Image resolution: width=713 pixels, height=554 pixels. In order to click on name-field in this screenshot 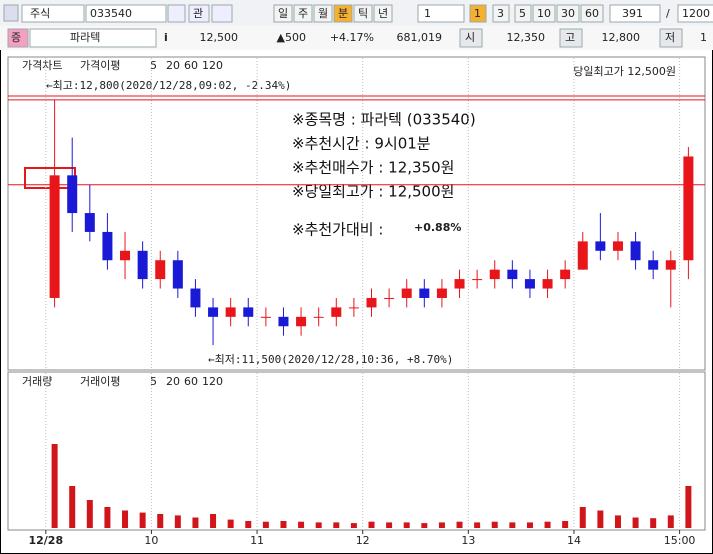, I will do `click(93, 38)`.